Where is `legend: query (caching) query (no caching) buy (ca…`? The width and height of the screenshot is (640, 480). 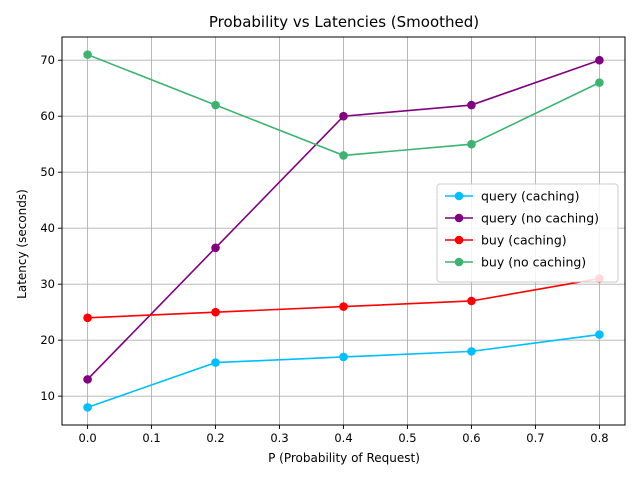
legend: query (caching) query (no caching) buy (ca… is located at coordinates (527, 233).